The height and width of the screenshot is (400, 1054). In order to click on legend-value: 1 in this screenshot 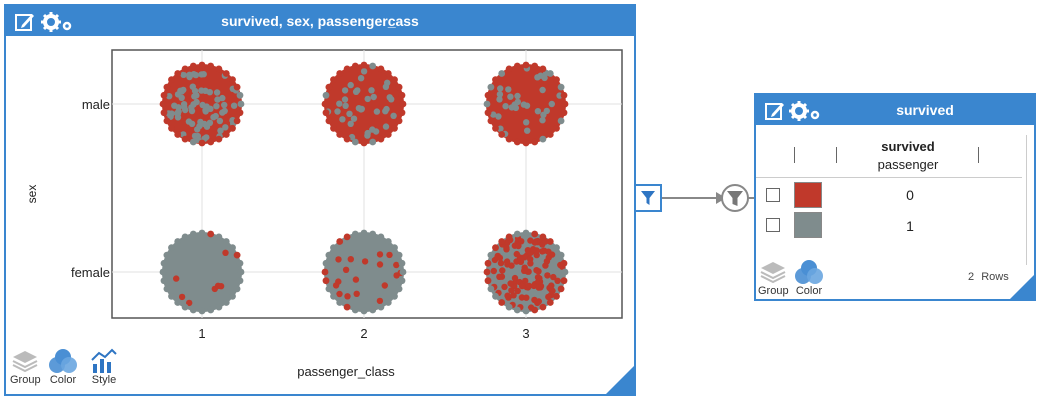, I will do `click(910, 226)`.